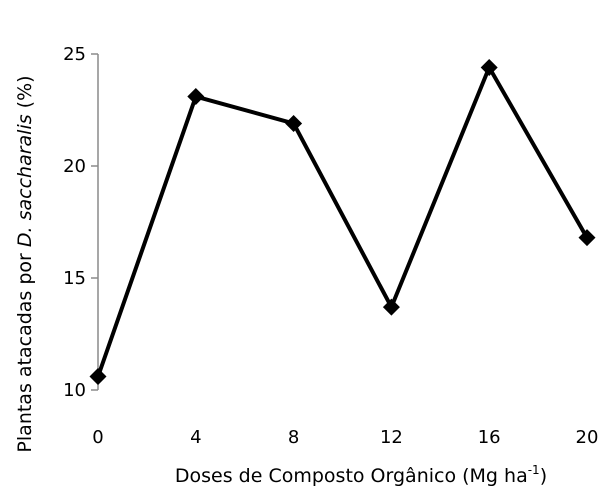 The image size is (601, 486). I want to click on y-tick-label: 15, so click(74, 278).